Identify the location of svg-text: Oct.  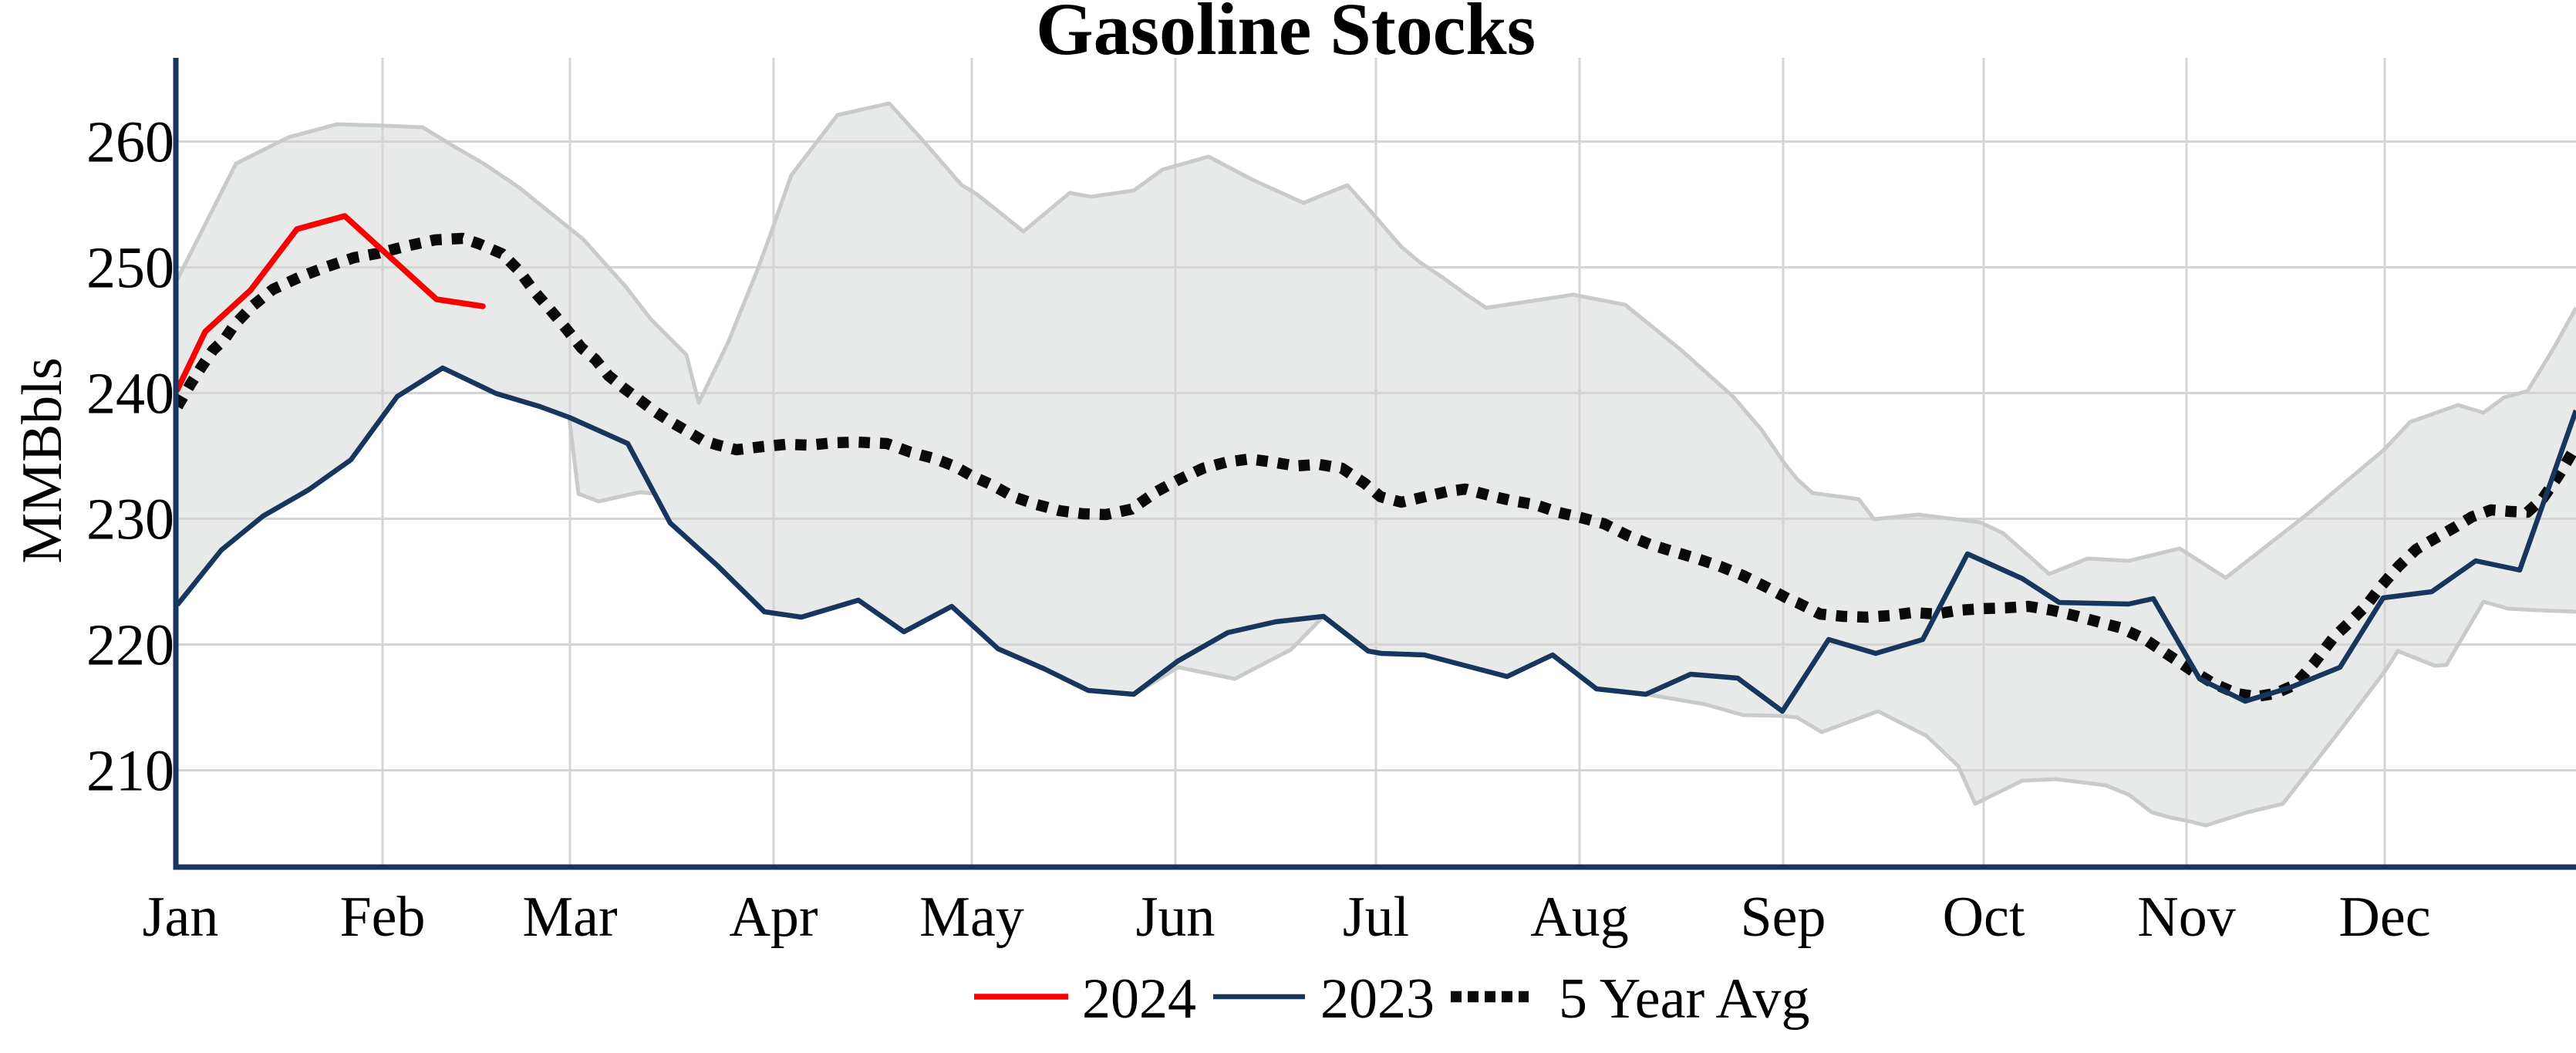
(1984, 917).